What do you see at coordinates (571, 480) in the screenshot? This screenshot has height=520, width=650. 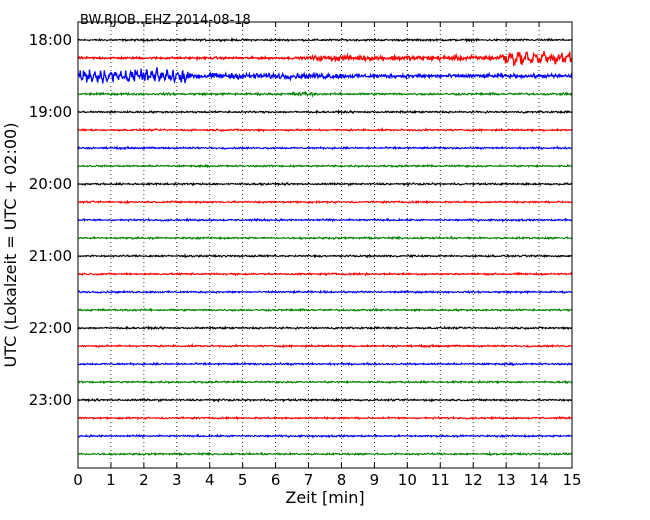 I see `x-tick-label: 15` at bounding box center [571, 480].